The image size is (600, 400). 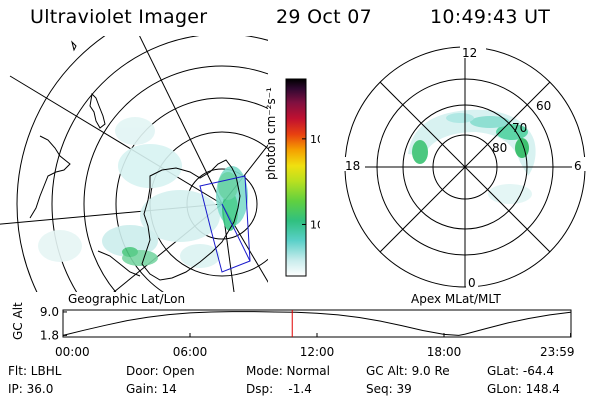 I want to click on door-readout: Door: Open, so click(x=160, y=371).